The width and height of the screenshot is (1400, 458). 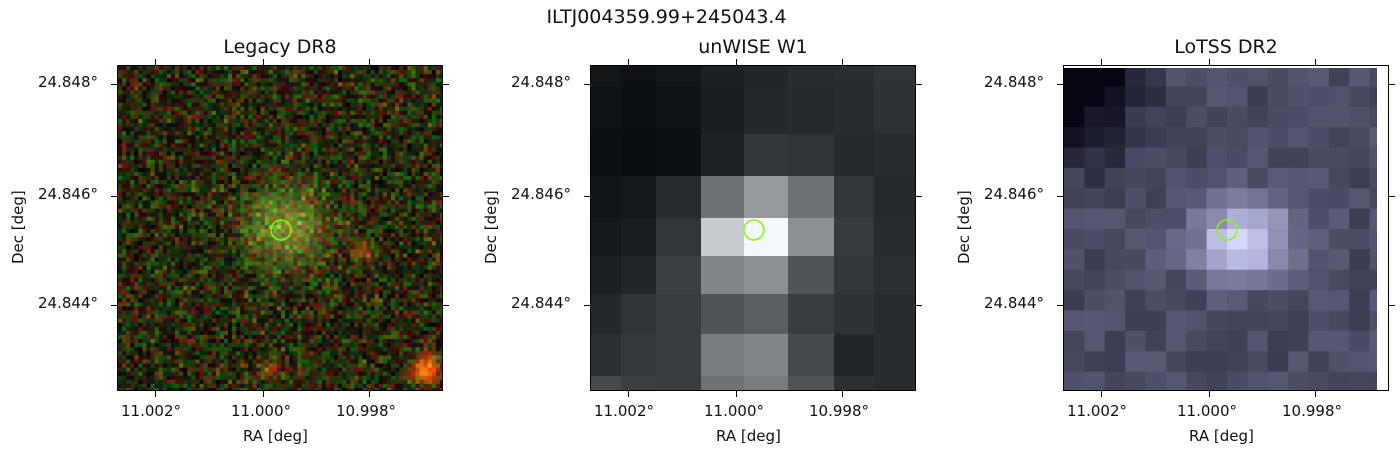 What do you see at coordinates (1226, 47) in the screenshot?
I see `panel-title: LoTSS DR2` at bounding box center [1226, 47].